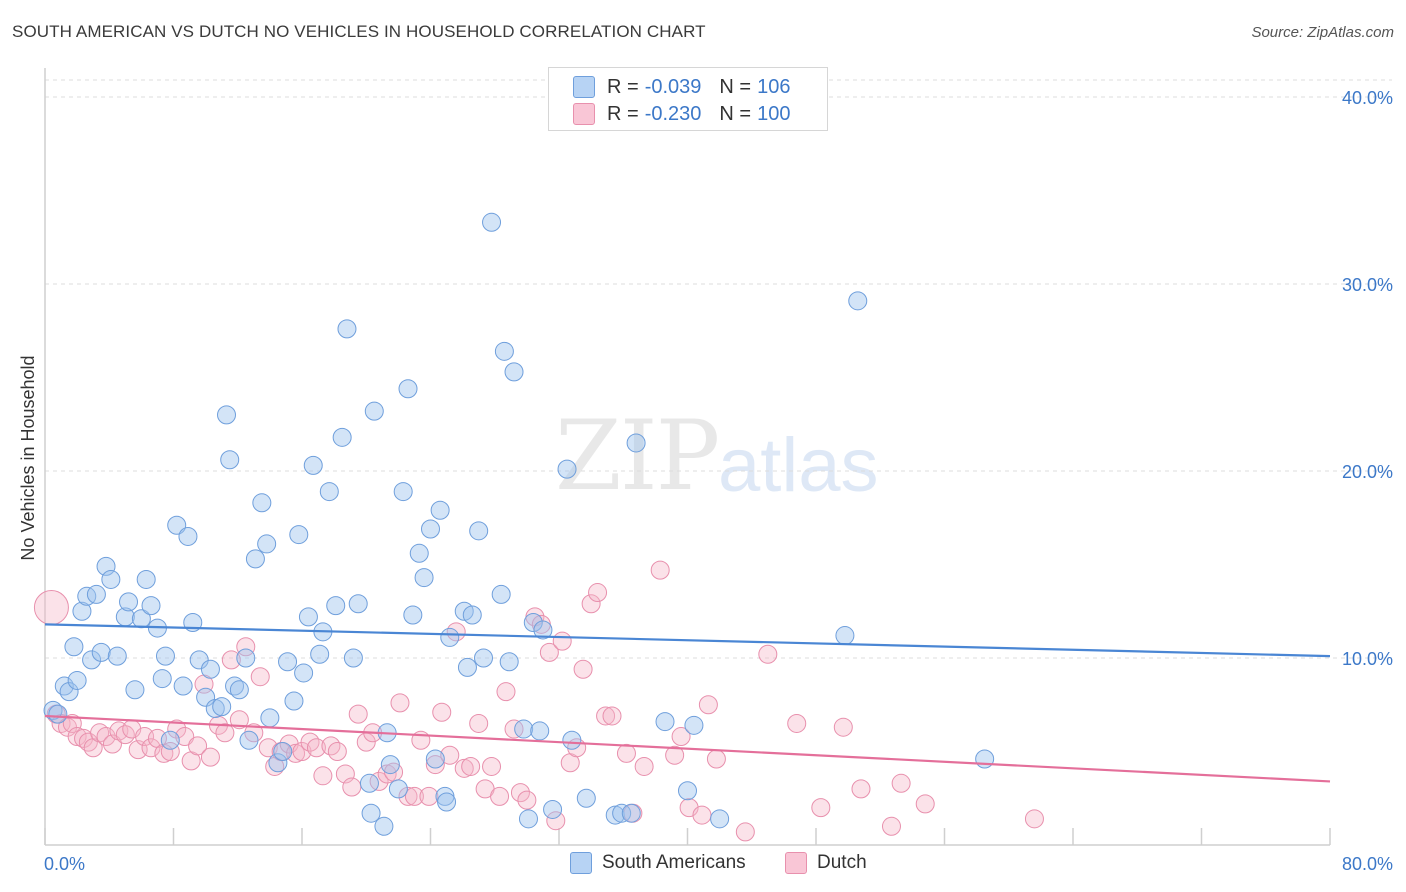 The width and height of the screenshot is (1406, 892). I want to click on n-value: 100, so click(774, 113).